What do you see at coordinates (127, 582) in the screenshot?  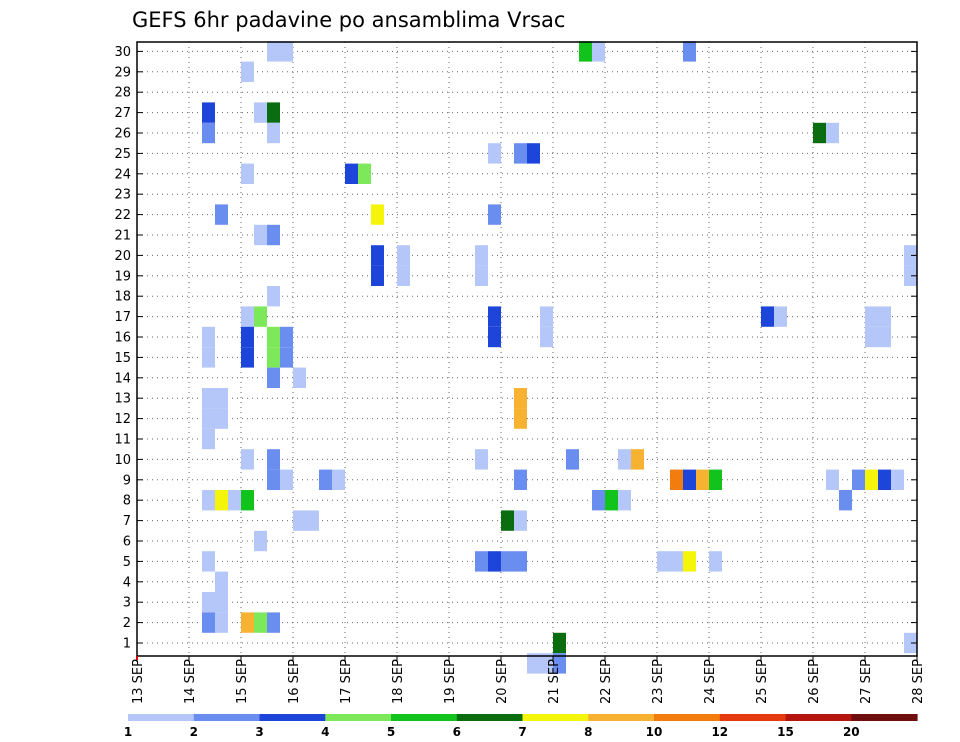 I see `y-tick-label: 4` at bounding box center [127, 582].